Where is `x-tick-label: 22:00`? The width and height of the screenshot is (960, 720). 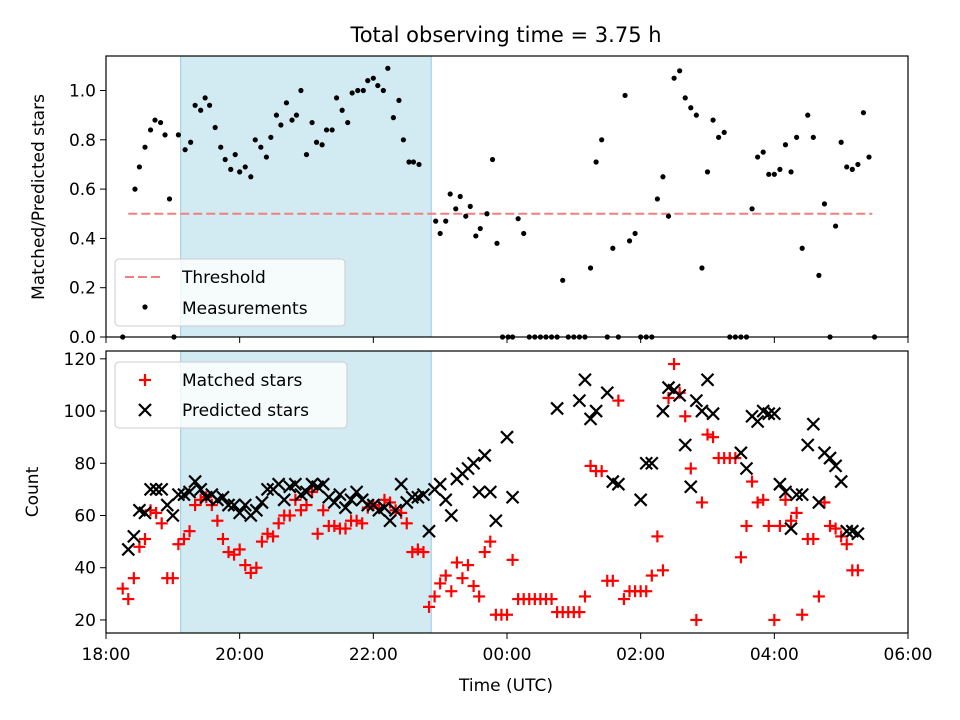
x-tick-label: 22:00 is located at coordinates (373, 655).